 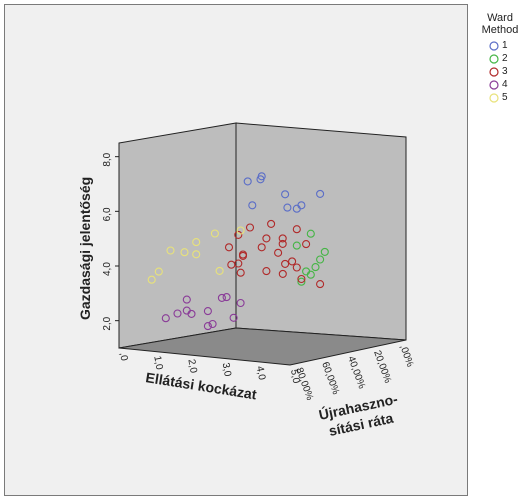 I want to click on points-layer, so click(x=238, y=251).